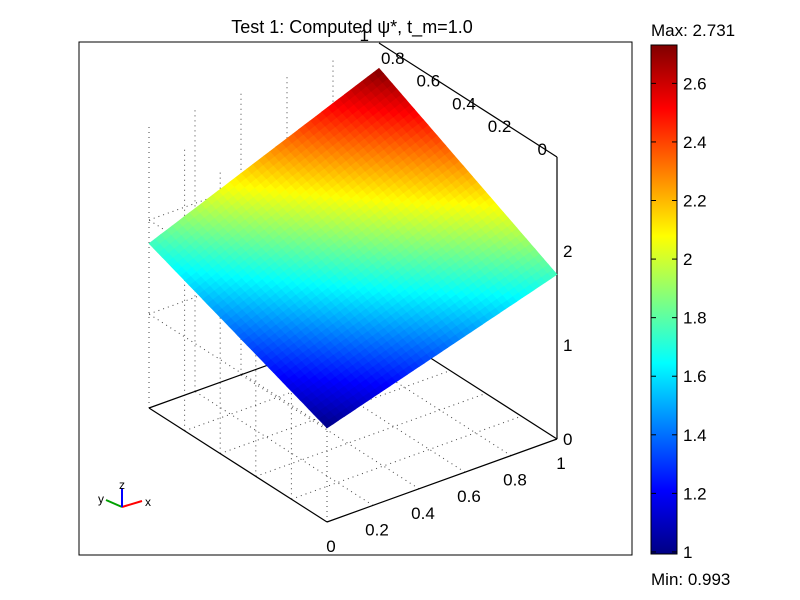 The width and height of the screenshot is (800, 600). Describe the element at coordinates (114, 503) in the screenshot. I see `triad-y-arrow` at that location.